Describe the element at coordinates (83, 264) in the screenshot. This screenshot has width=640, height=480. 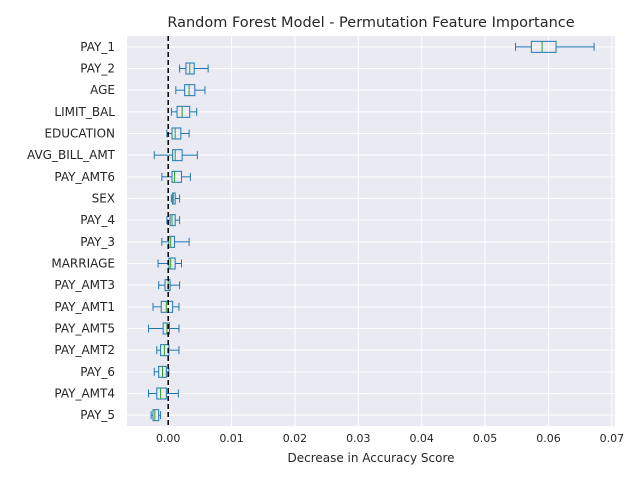
I see `feature-label: MARRIAGE` at that location.